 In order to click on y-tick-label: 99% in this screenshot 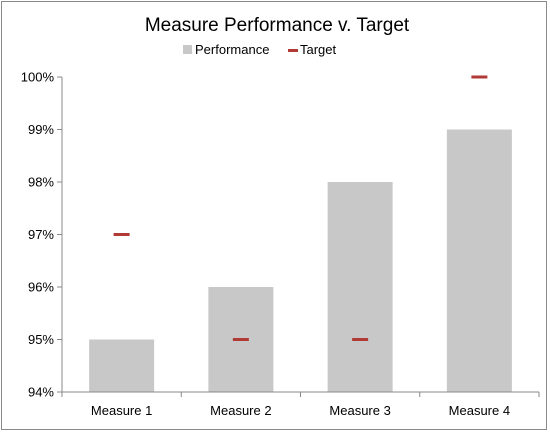, I will do `click(41, 129)`.